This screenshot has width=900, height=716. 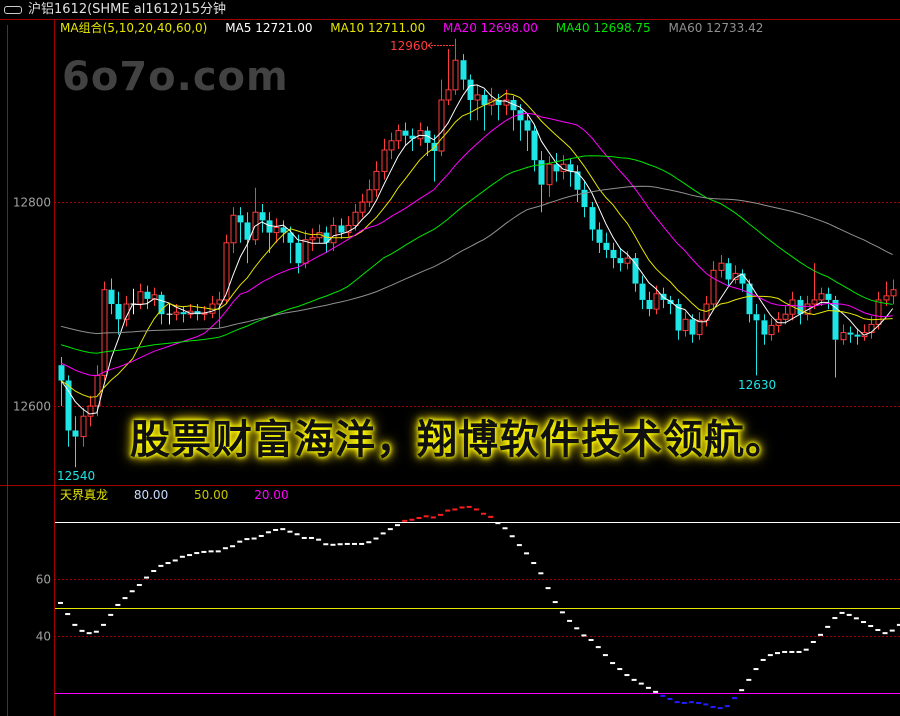 I want to click on window-title-bar: 沪铝1612(SHME al1612)15分钟, so click(x=115, y=10).